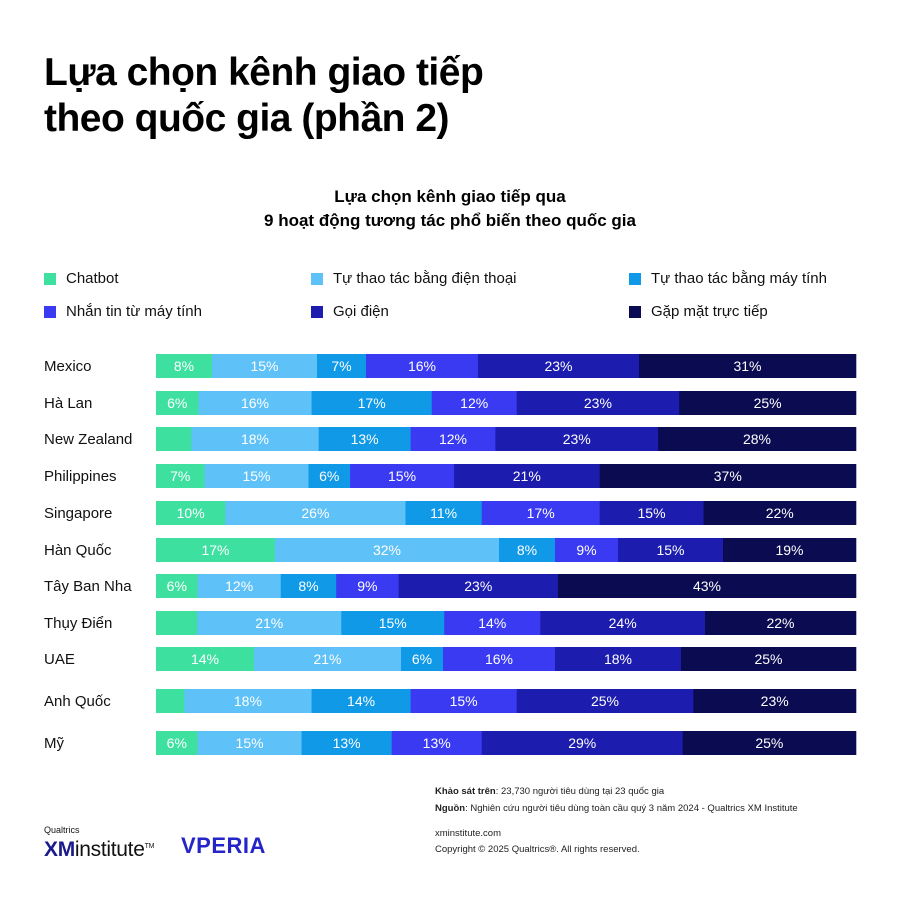 The image size is (901, 900). I want to click on data-label-in-person: 43%, so click(707, 586).